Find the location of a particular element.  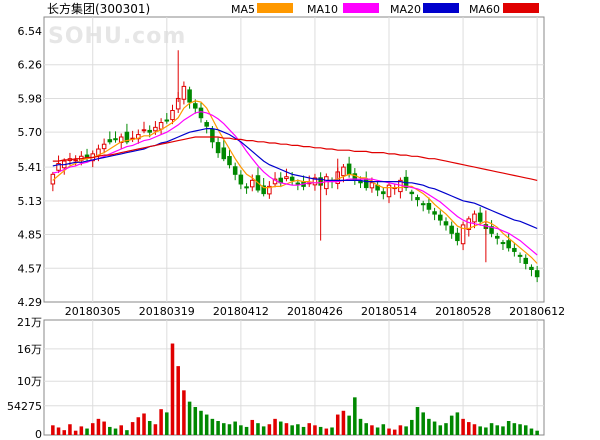

price-y-tick-label: 6.26 is located at coordinates (30, 65).